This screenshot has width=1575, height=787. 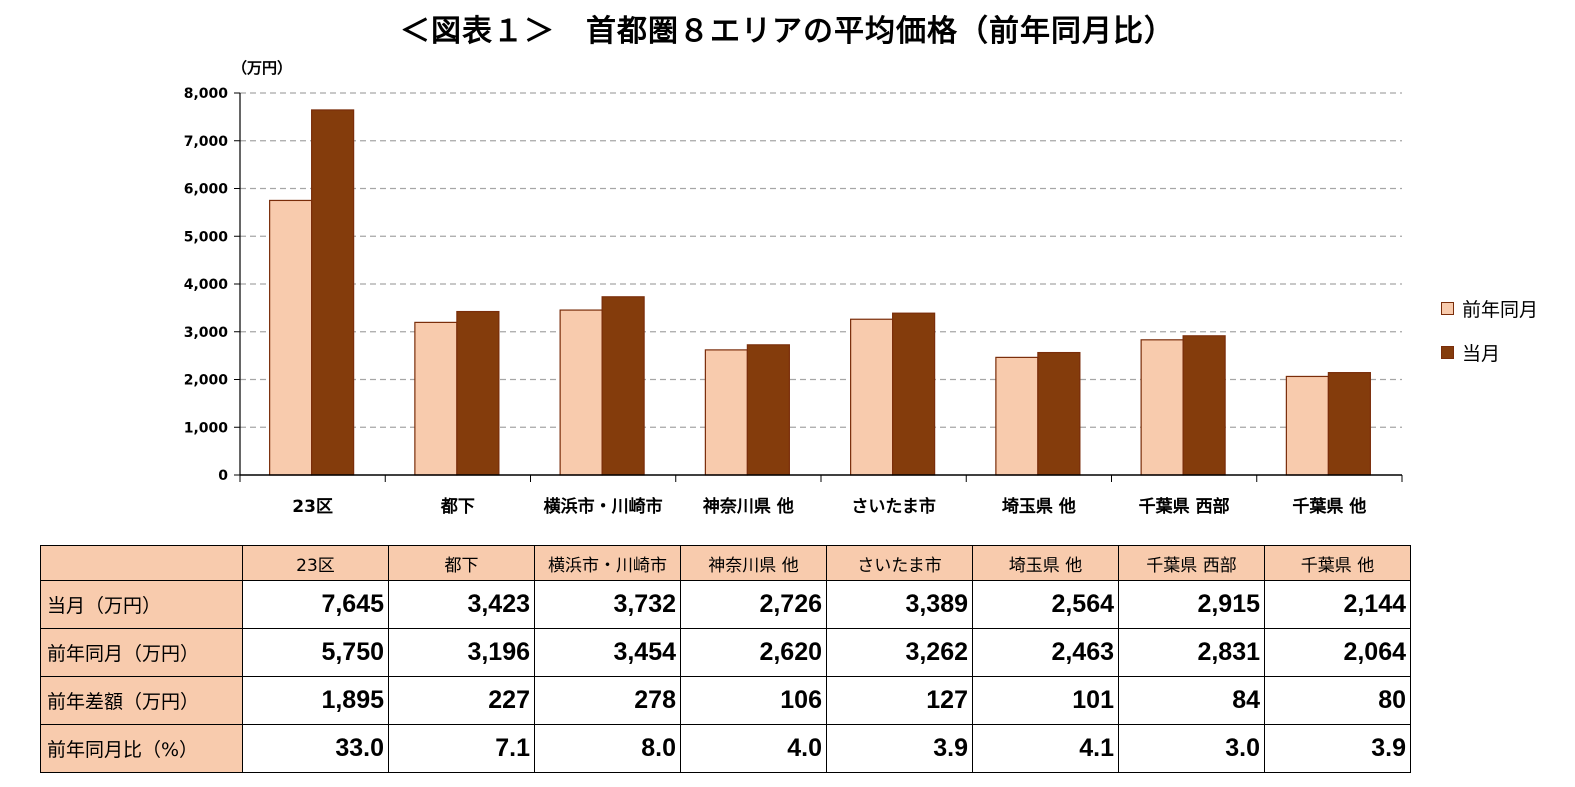 What do you see at coordinates (315, 652) in the screenshot?
I see `table-value-cell: 5,750` at bounding box center [315, 652].